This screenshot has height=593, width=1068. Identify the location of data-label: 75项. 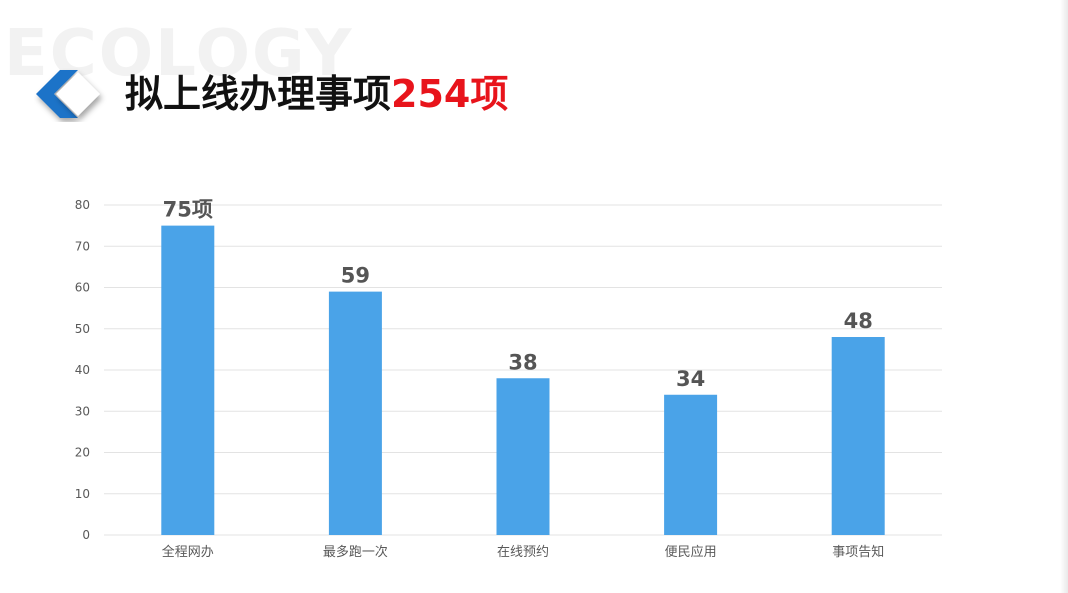
(188, 210).